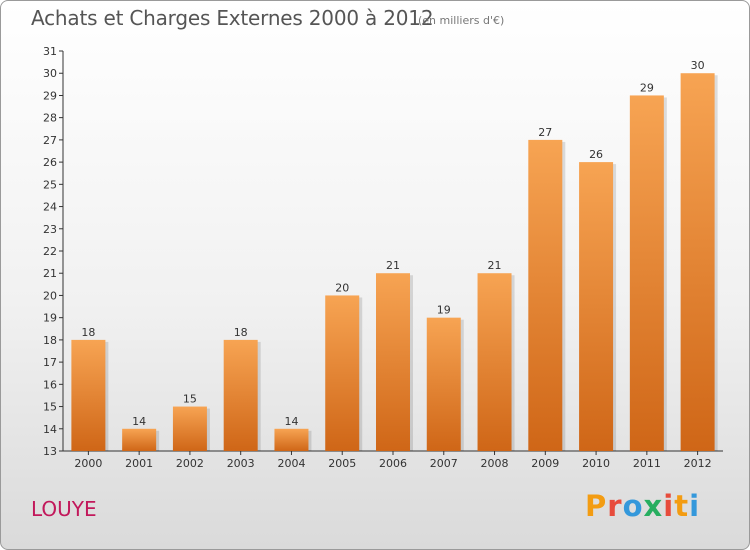 The height and width of the screenshot is (550, 750). What do you see at coordinates (50, 95) in the screenshot?
I see `y-tick-label: 29` at bounding box center [50, 95].